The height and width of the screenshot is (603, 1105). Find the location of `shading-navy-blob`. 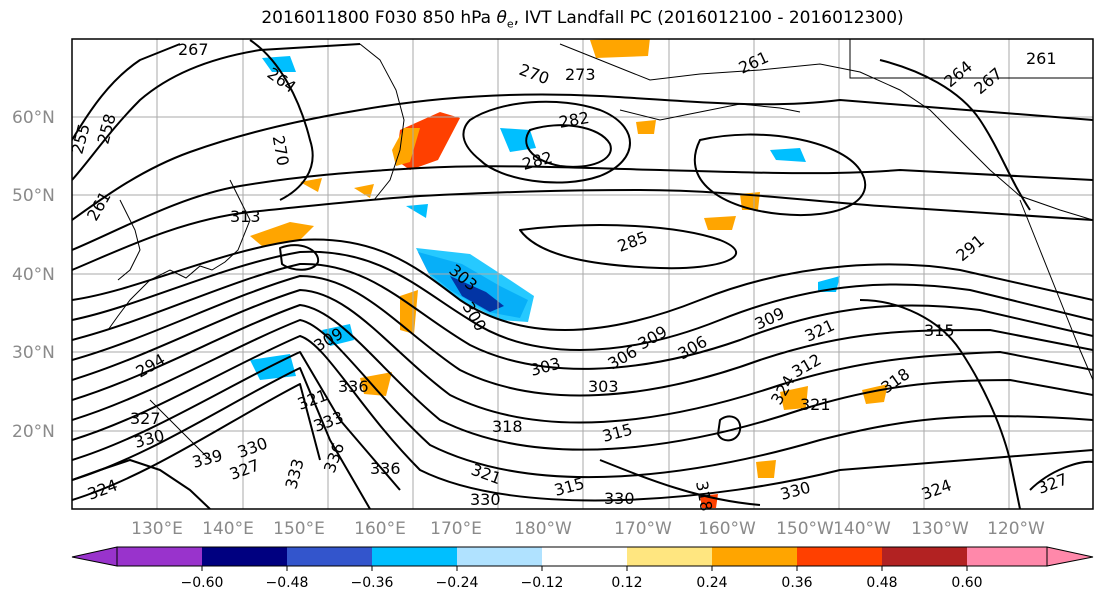

shading-navy-blob is located at coordinates (477, 294).